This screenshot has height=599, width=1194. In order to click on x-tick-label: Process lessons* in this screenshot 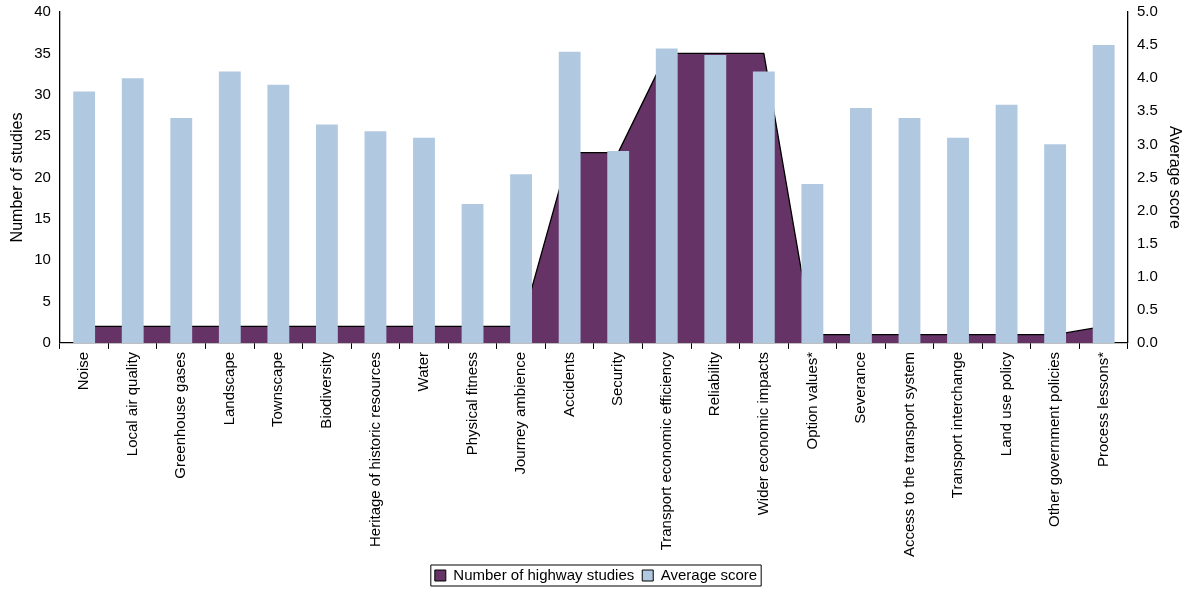, I will do `click(1102, 409)`.